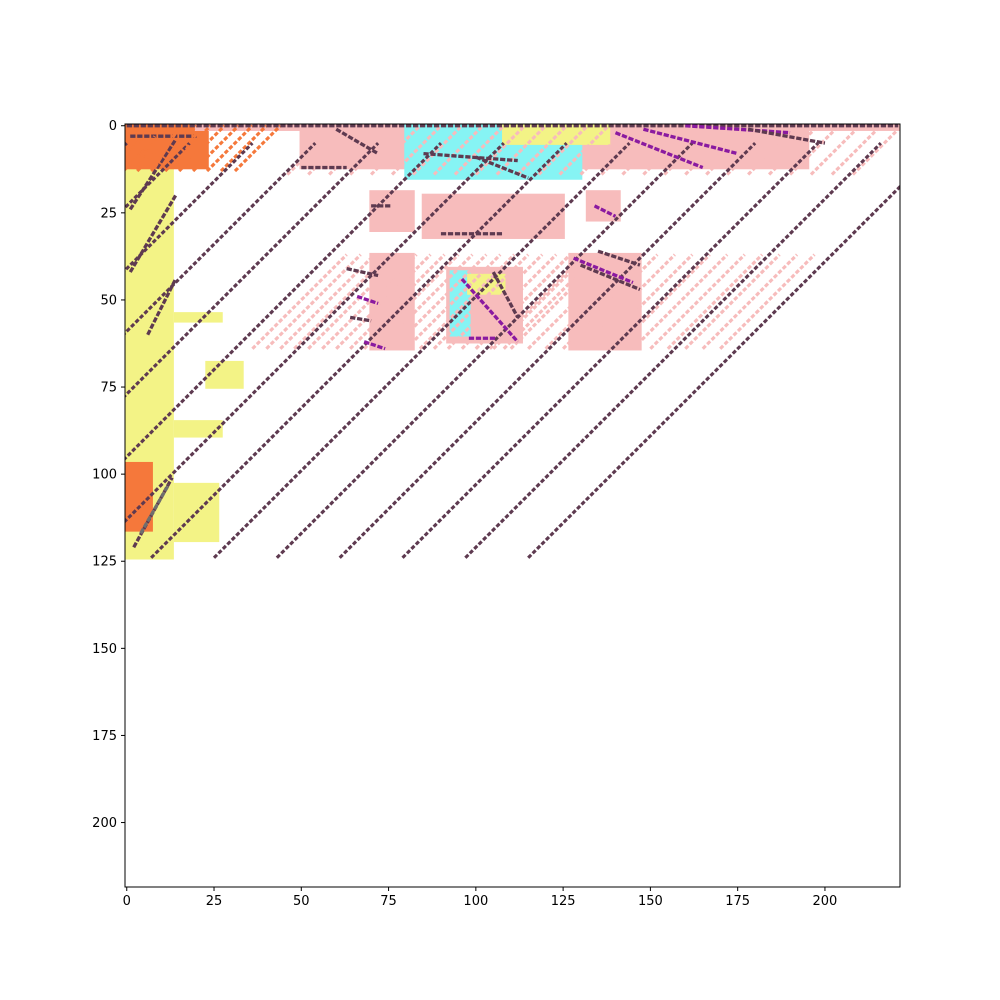 This screenshot has height=1000, width=1000. I want to click on x-tick-label: 50, so click(301, 901).